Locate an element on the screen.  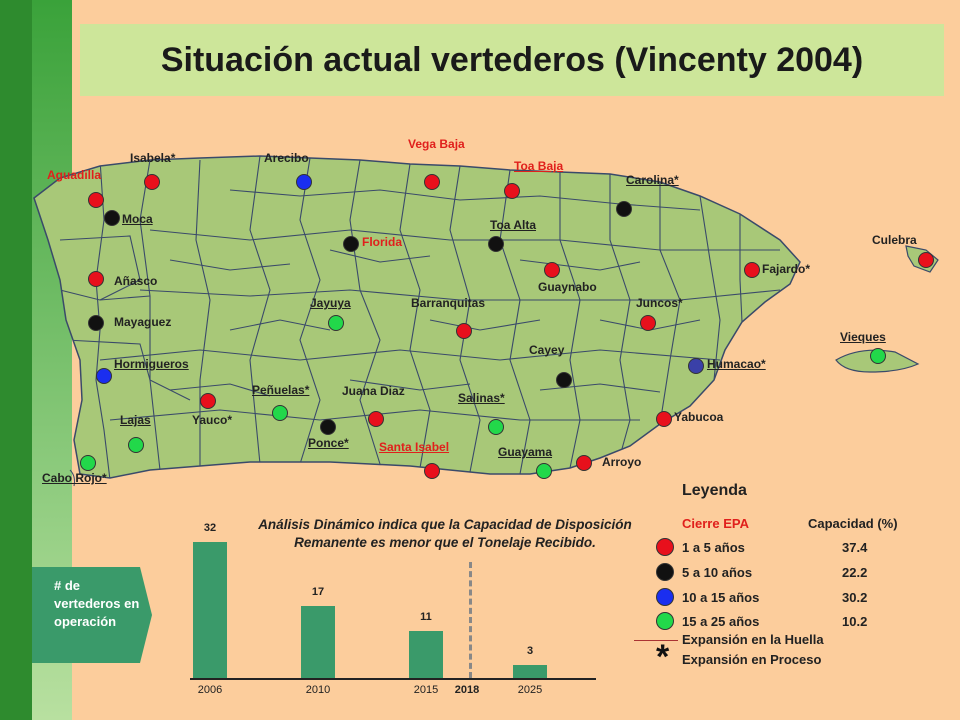
label-guaynabo: Guaynabo is located at coordinates (567, 287).